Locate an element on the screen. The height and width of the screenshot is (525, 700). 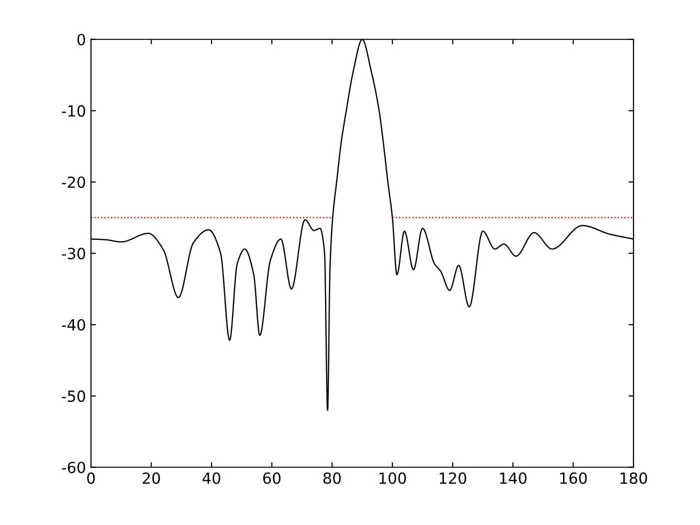
y-tick-label: -40 is located at coordinates (74, 325).